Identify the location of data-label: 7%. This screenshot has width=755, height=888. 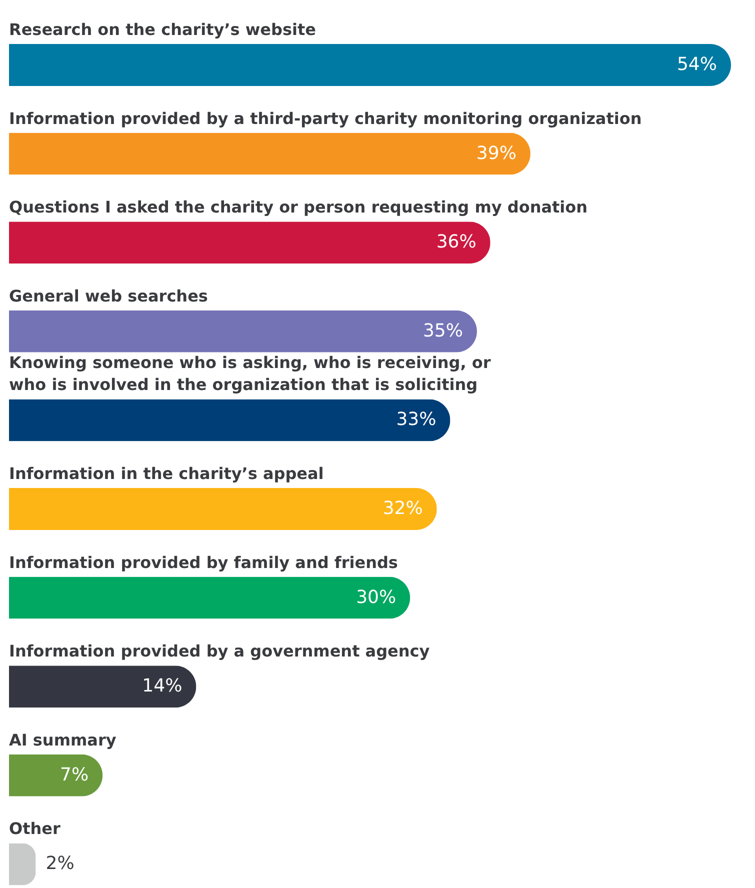
(74, 775).